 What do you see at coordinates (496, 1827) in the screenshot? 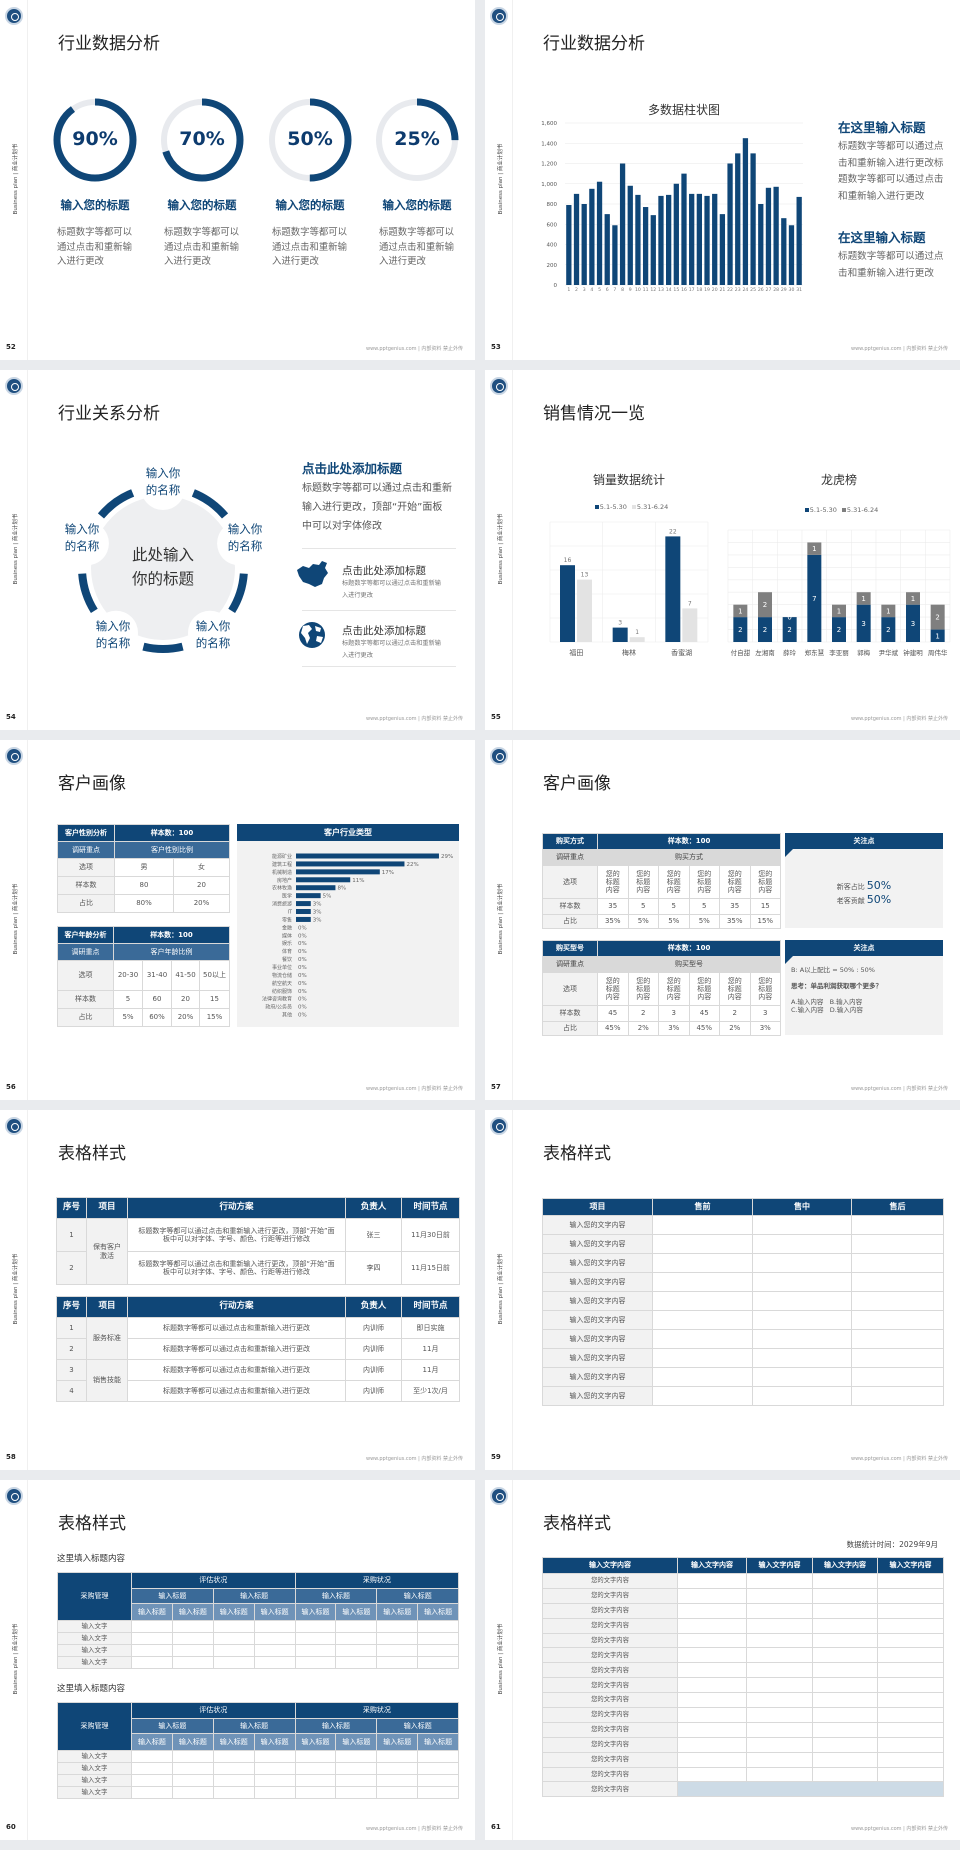
I see `page-number: 61` at bounding box center [496, 1827].